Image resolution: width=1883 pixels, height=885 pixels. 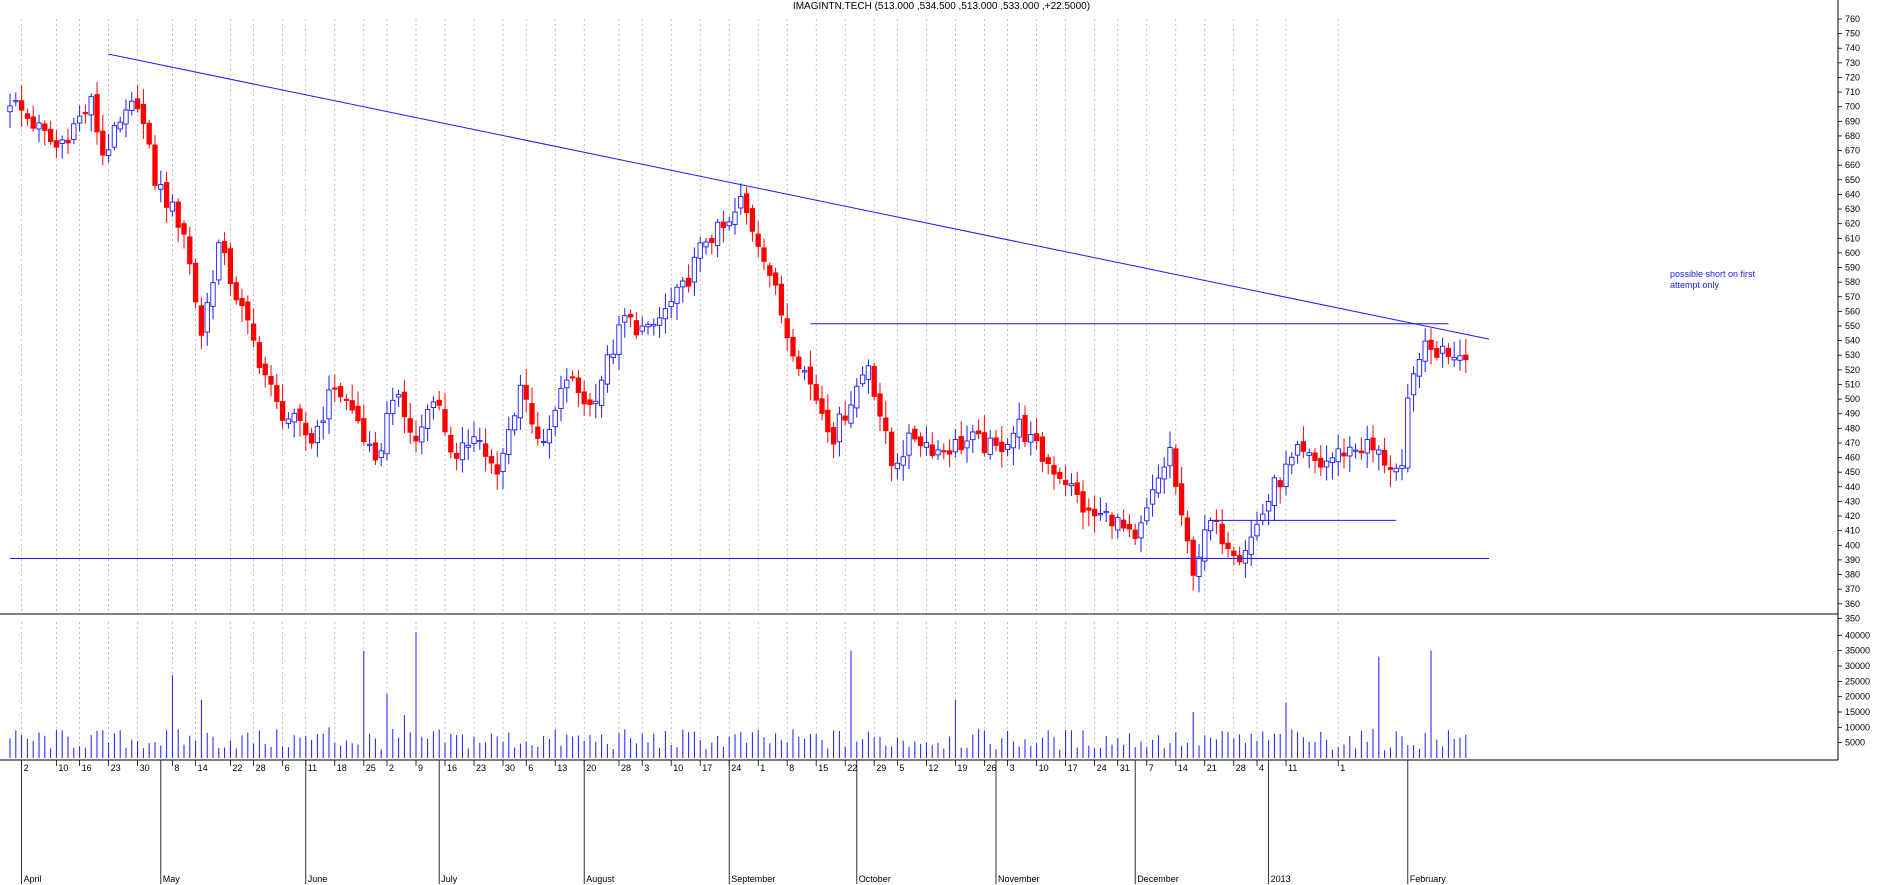 What do you see at coordinates (1852, 209) in the screenshot?
I see `price-tick-label: 630` at bounding box center [1852, 209].